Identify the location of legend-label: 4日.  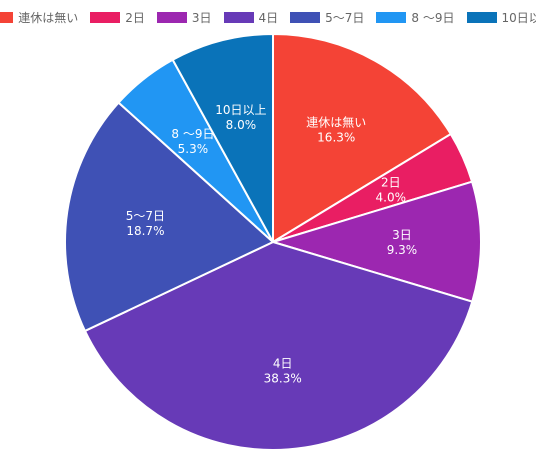
(268, 17).